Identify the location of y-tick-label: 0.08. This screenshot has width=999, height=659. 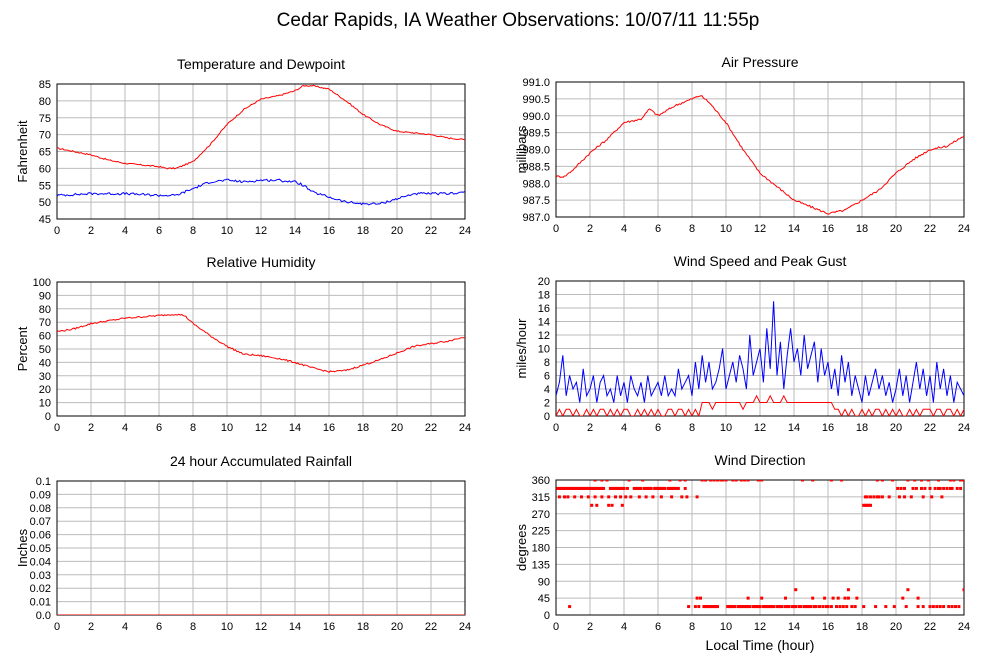
(40, 509).